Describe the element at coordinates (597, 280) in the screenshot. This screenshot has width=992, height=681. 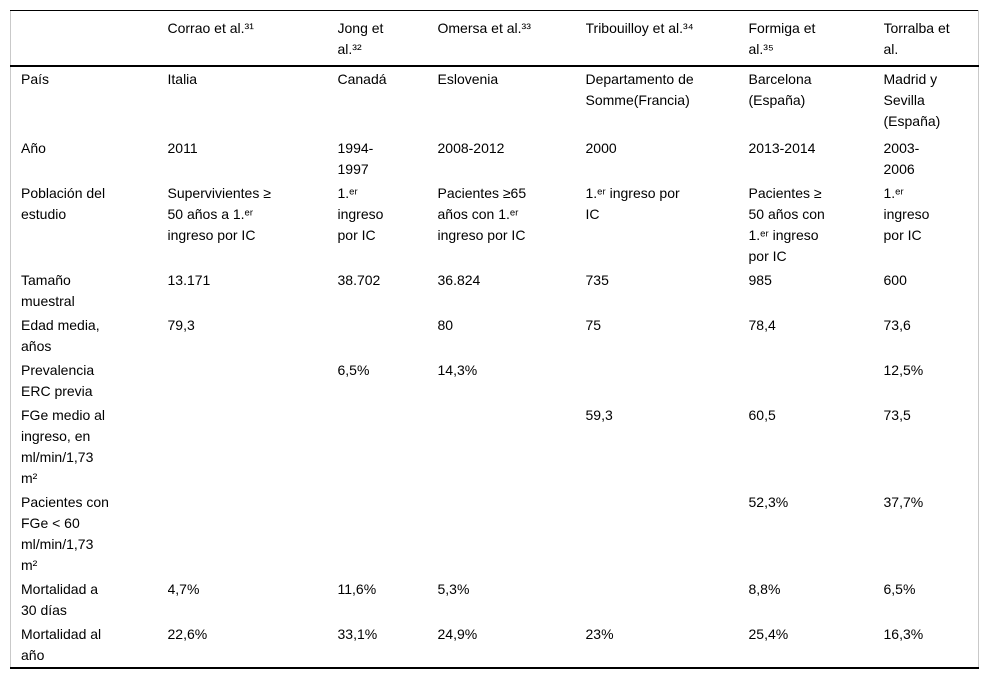
I see `table-cell: 735` at that location.